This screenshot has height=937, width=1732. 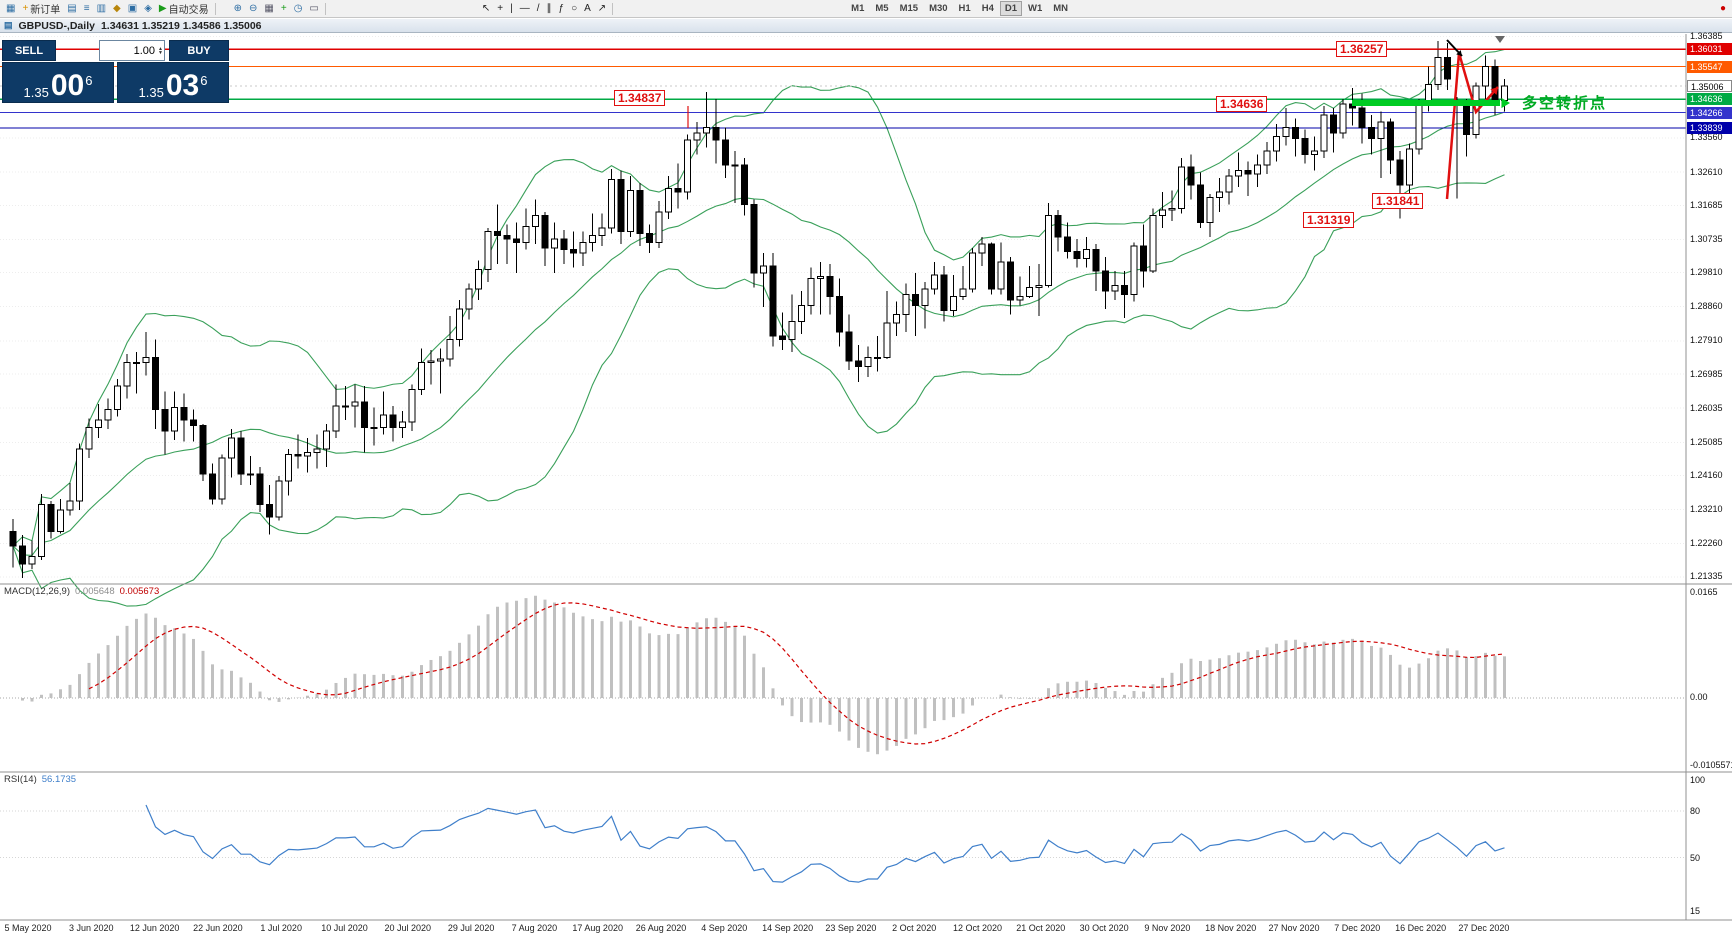 I want to click on label-131841: 1.31841, so click(x=1398, y=201).